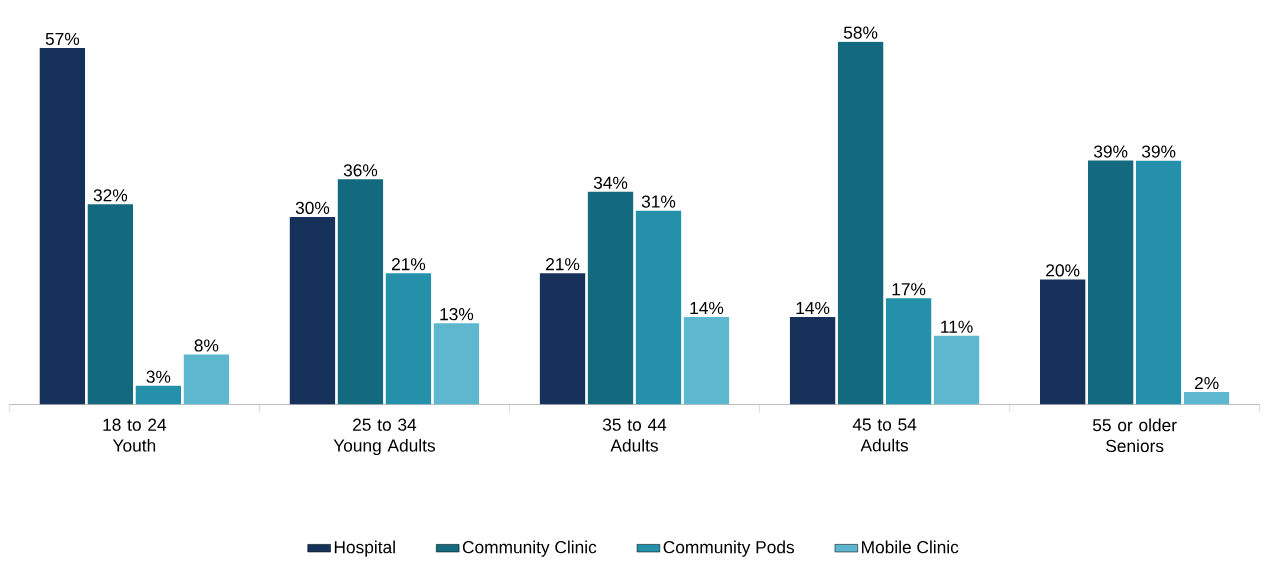 The image size is (1265, 567). Describe the element at coordinates (610, 183) in the screenshot. I see `data-label: 34%` at that location.